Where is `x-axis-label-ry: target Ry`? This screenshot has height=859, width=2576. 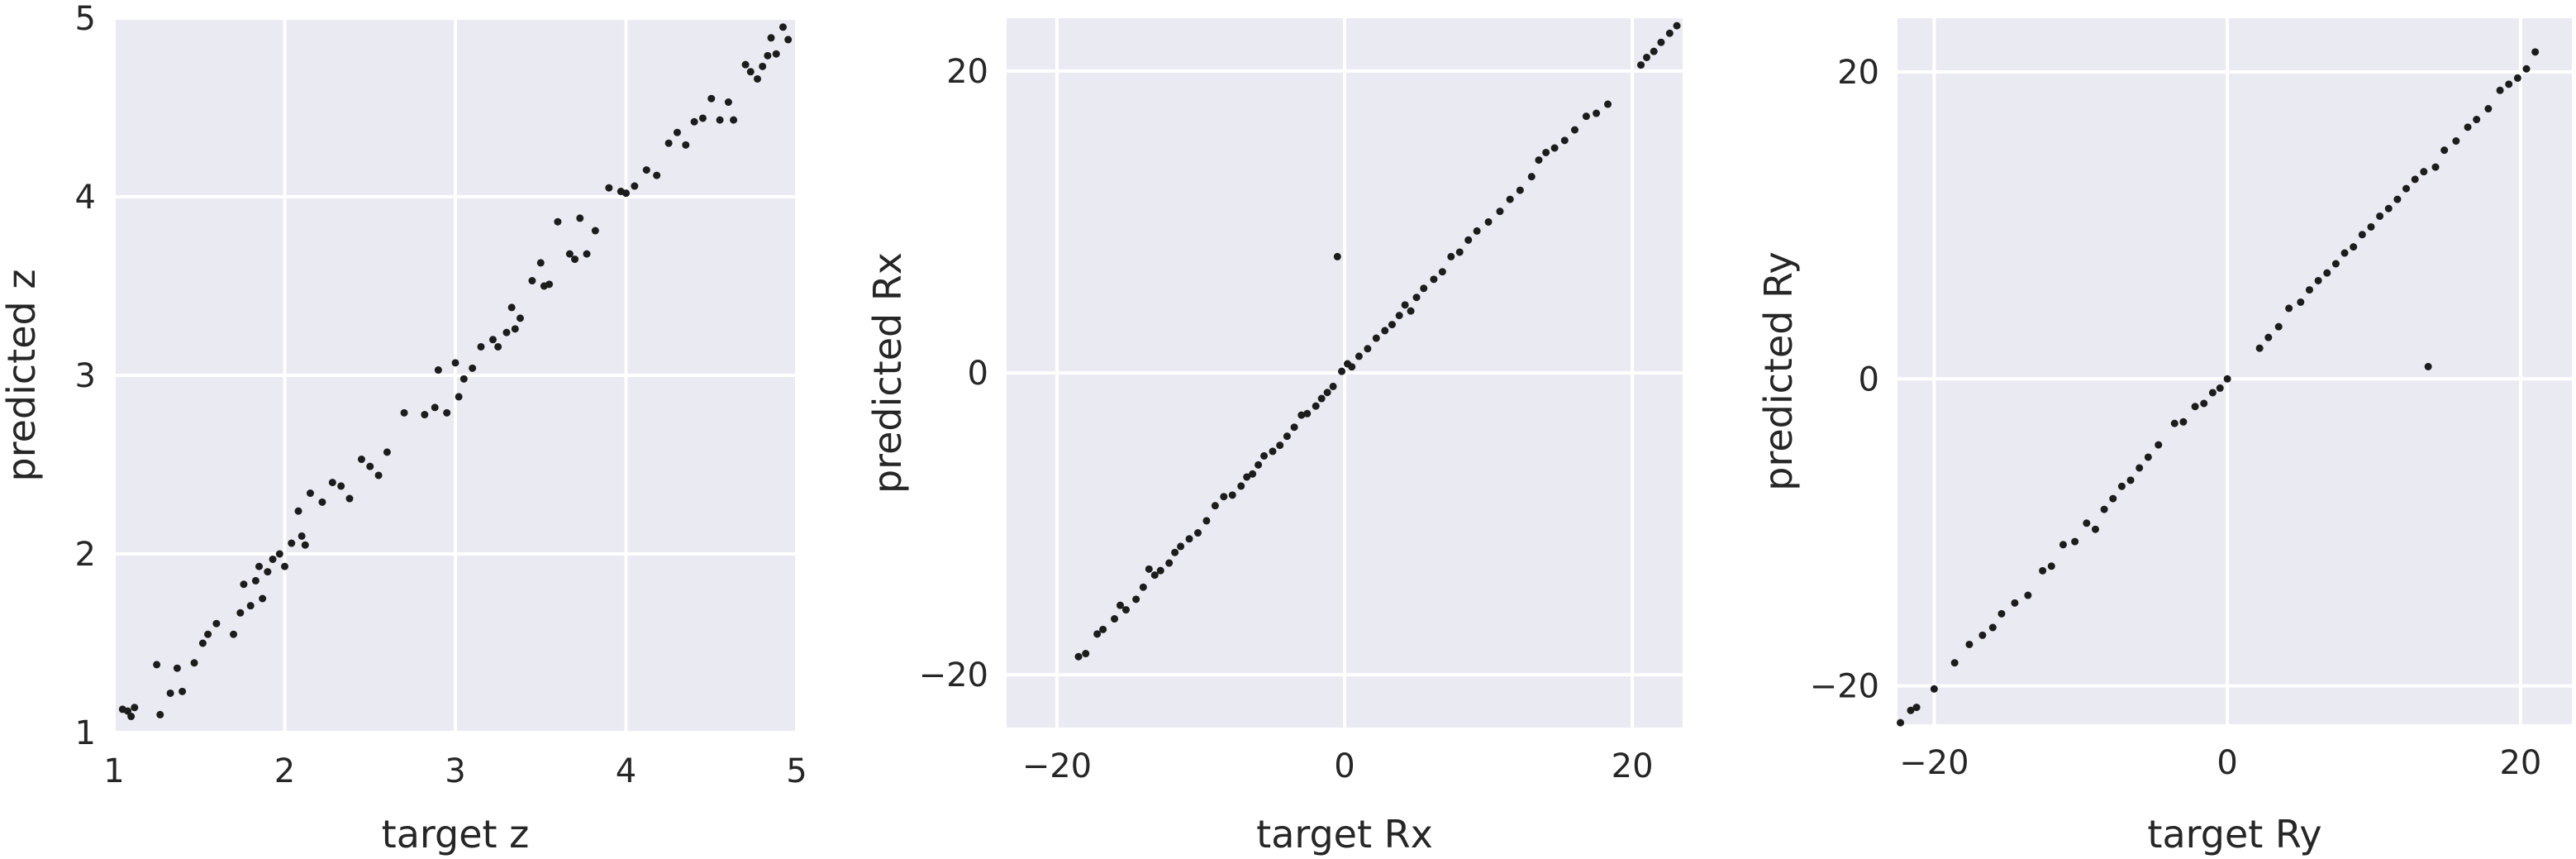
x-axis-label-ry: target Ry is located at coordinates (2234, 834).